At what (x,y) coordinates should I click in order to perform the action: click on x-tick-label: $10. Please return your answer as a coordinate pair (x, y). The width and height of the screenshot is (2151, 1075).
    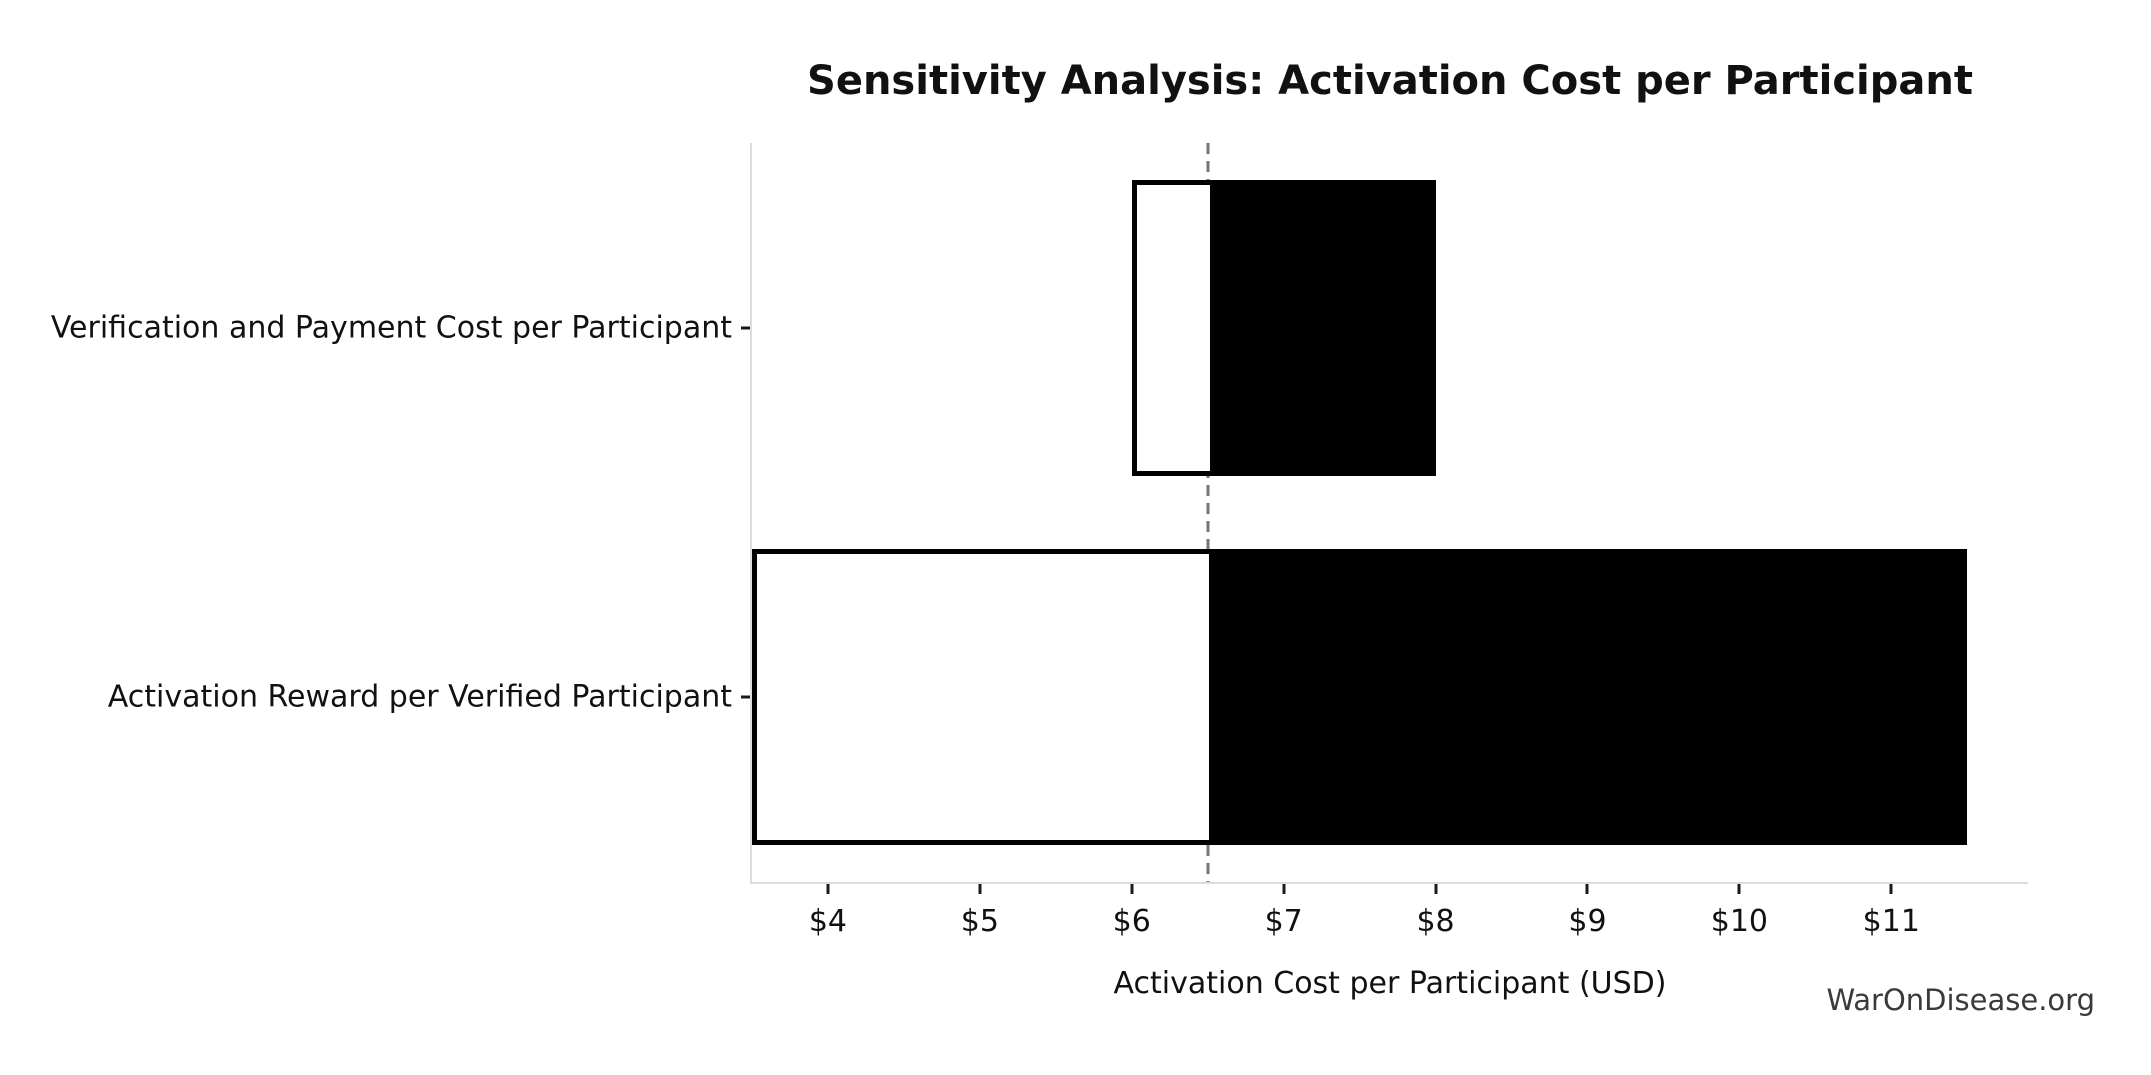
    Looking at the image, I should click on (1739, 921).